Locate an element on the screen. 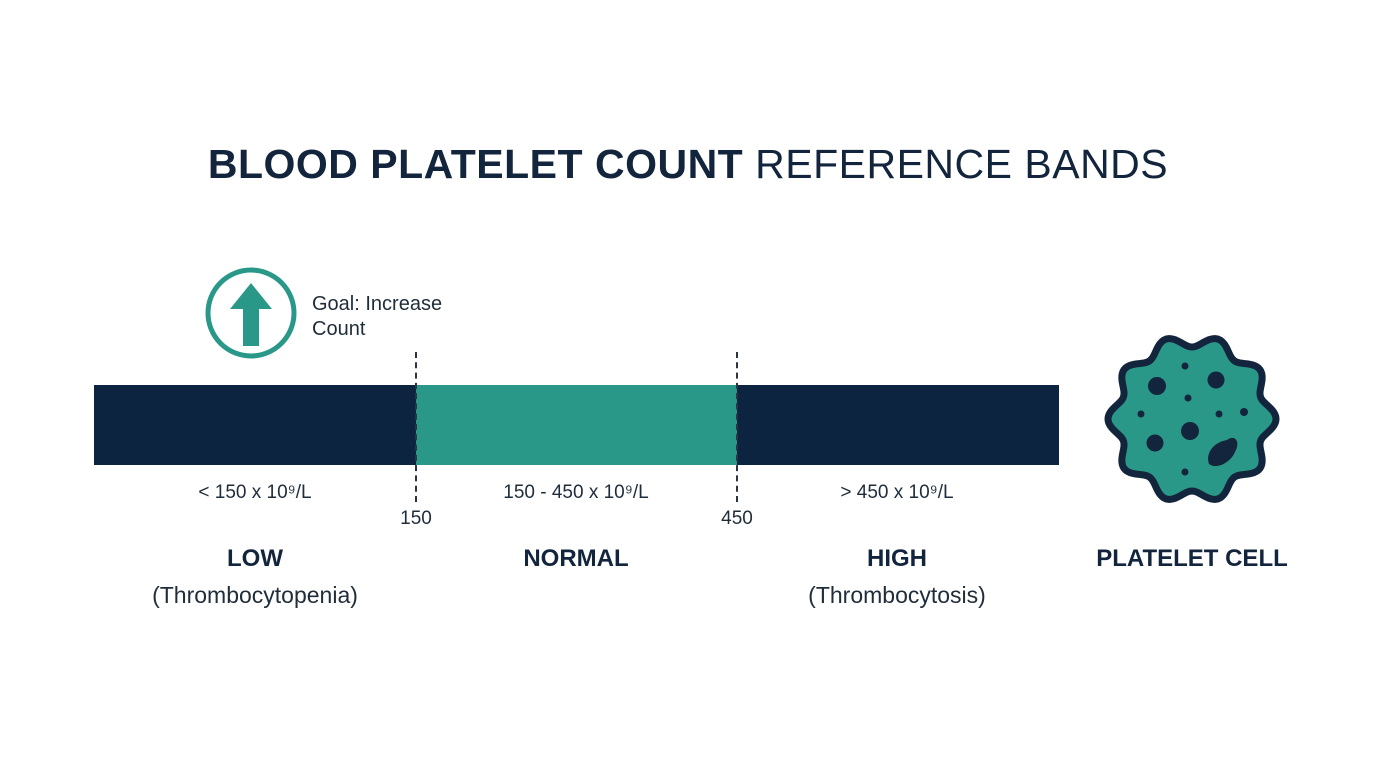 Image resolution: width=1376 pixels, height=768 pixels. category-high-sub: (Thrombocytosis) is located at coordinates (897, 595).